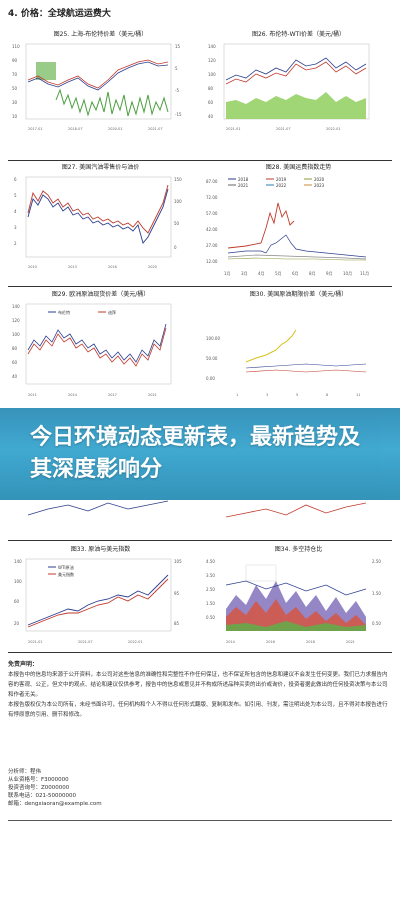  Describe the element at coordinates (32, 267) in the screenshot. I see `svg-text: 2010` at that location.